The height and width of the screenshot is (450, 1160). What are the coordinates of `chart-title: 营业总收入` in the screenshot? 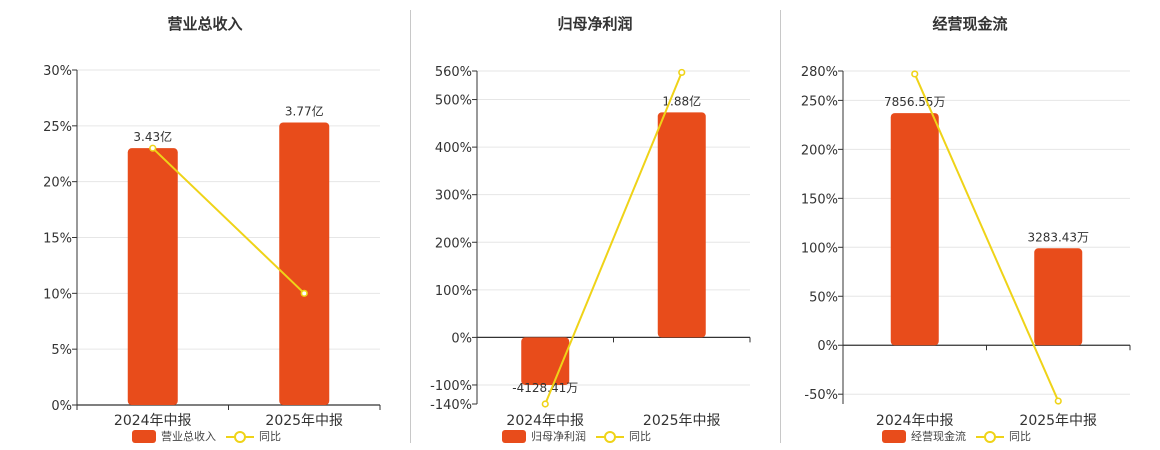 It's located at (205, 24).